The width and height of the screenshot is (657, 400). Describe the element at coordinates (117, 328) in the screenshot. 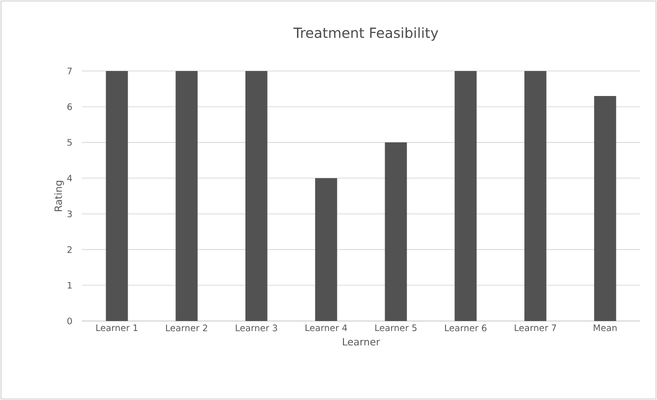

I see `x-tick-label: Learner 1` at that location.